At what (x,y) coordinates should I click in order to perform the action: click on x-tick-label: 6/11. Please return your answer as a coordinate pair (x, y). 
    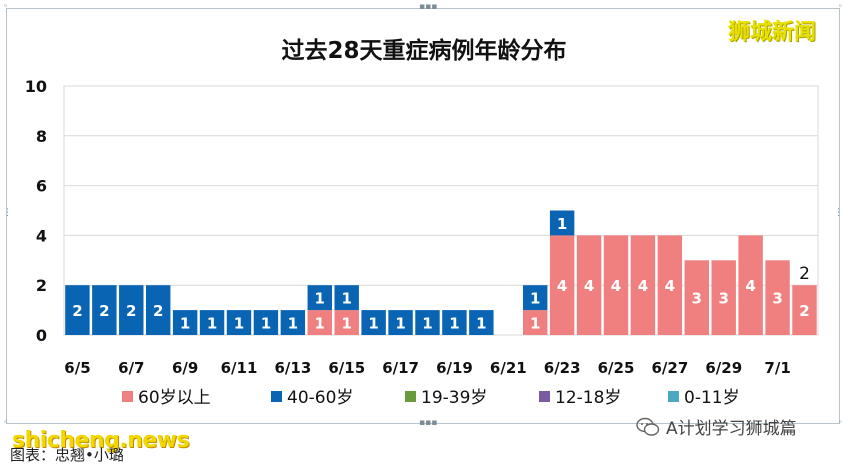
    Looking at the image, I should click on (239, 368).